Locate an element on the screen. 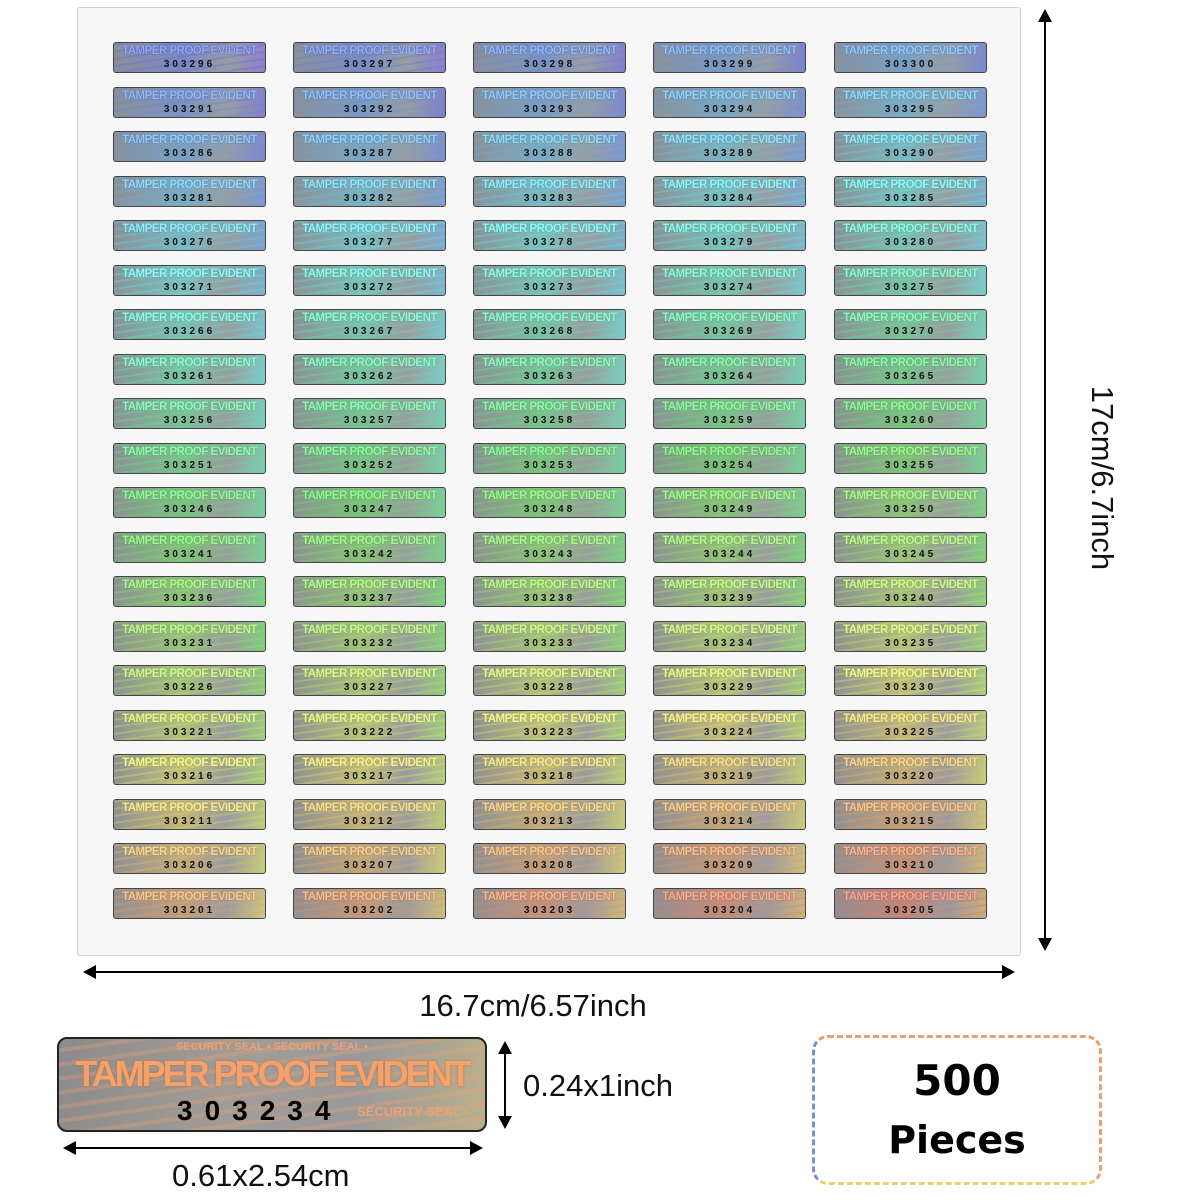  sticker-serial: 303238 is located at coordinates (549, 598).